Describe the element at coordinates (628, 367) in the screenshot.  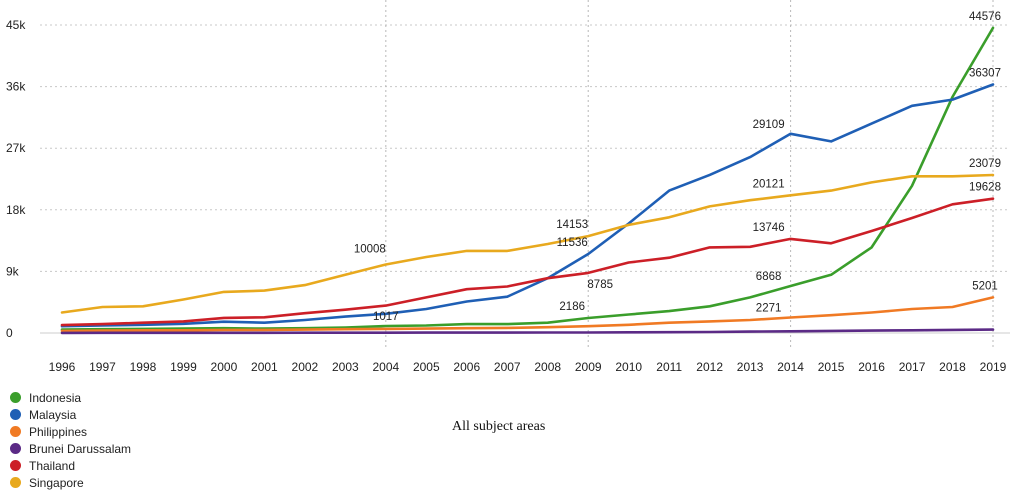
I see `x-tick-label: 2010` at that location.